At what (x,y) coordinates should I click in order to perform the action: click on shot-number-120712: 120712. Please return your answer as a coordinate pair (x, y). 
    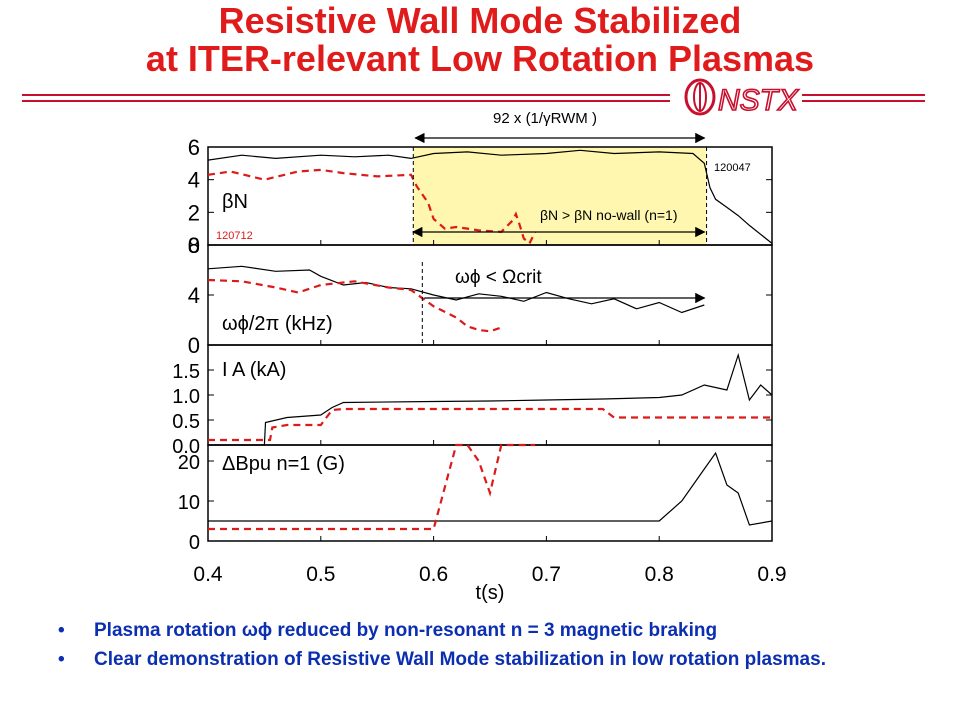
    Looking at the image, I should click on (234, 236).